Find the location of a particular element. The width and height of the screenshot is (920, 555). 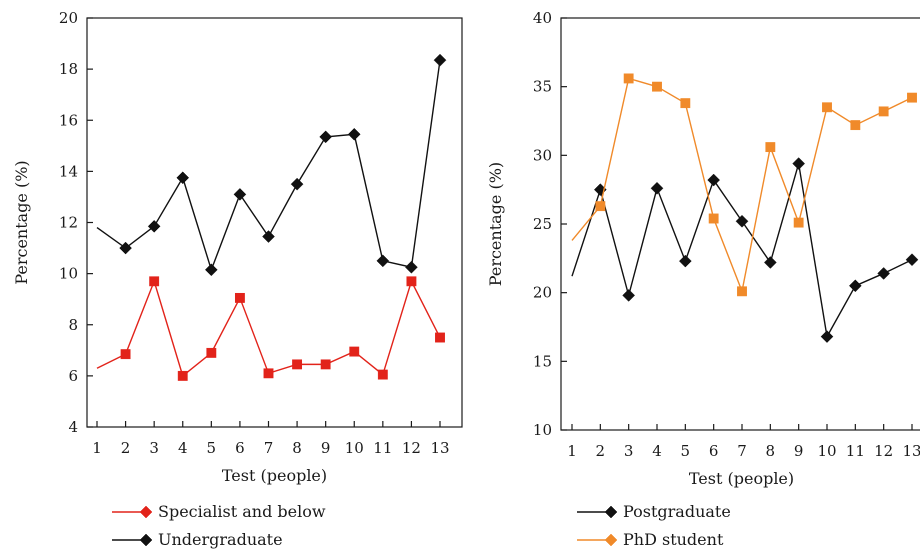

legend-label: Undergraduate is located at coordinates (220, 539).